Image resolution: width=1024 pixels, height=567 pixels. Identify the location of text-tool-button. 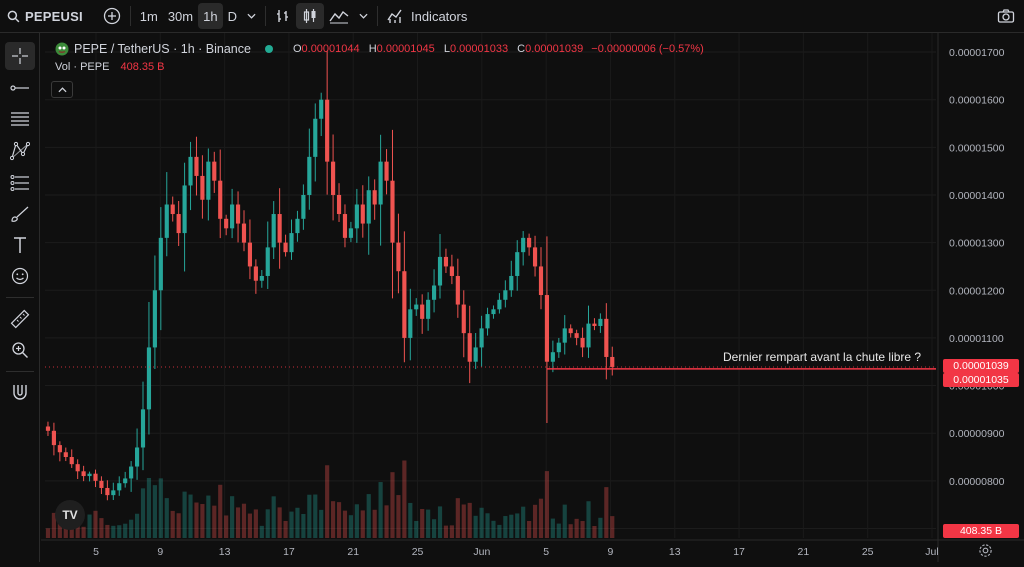
(20, 245).